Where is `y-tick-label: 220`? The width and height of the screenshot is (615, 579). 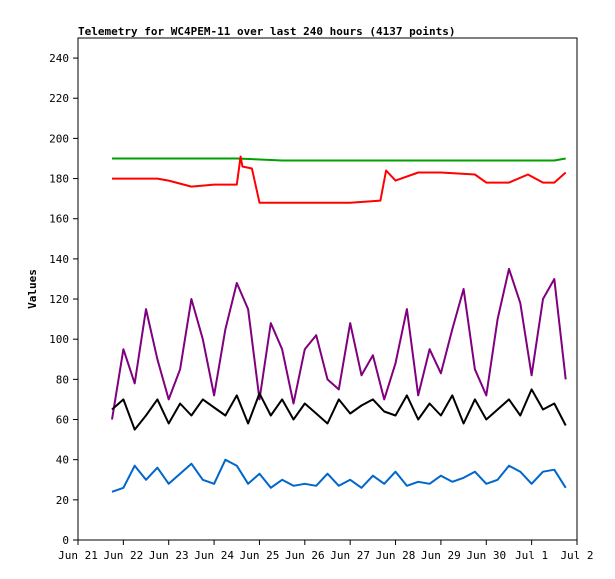 y-tick-label: 220 is located at coordinates (59, 98).